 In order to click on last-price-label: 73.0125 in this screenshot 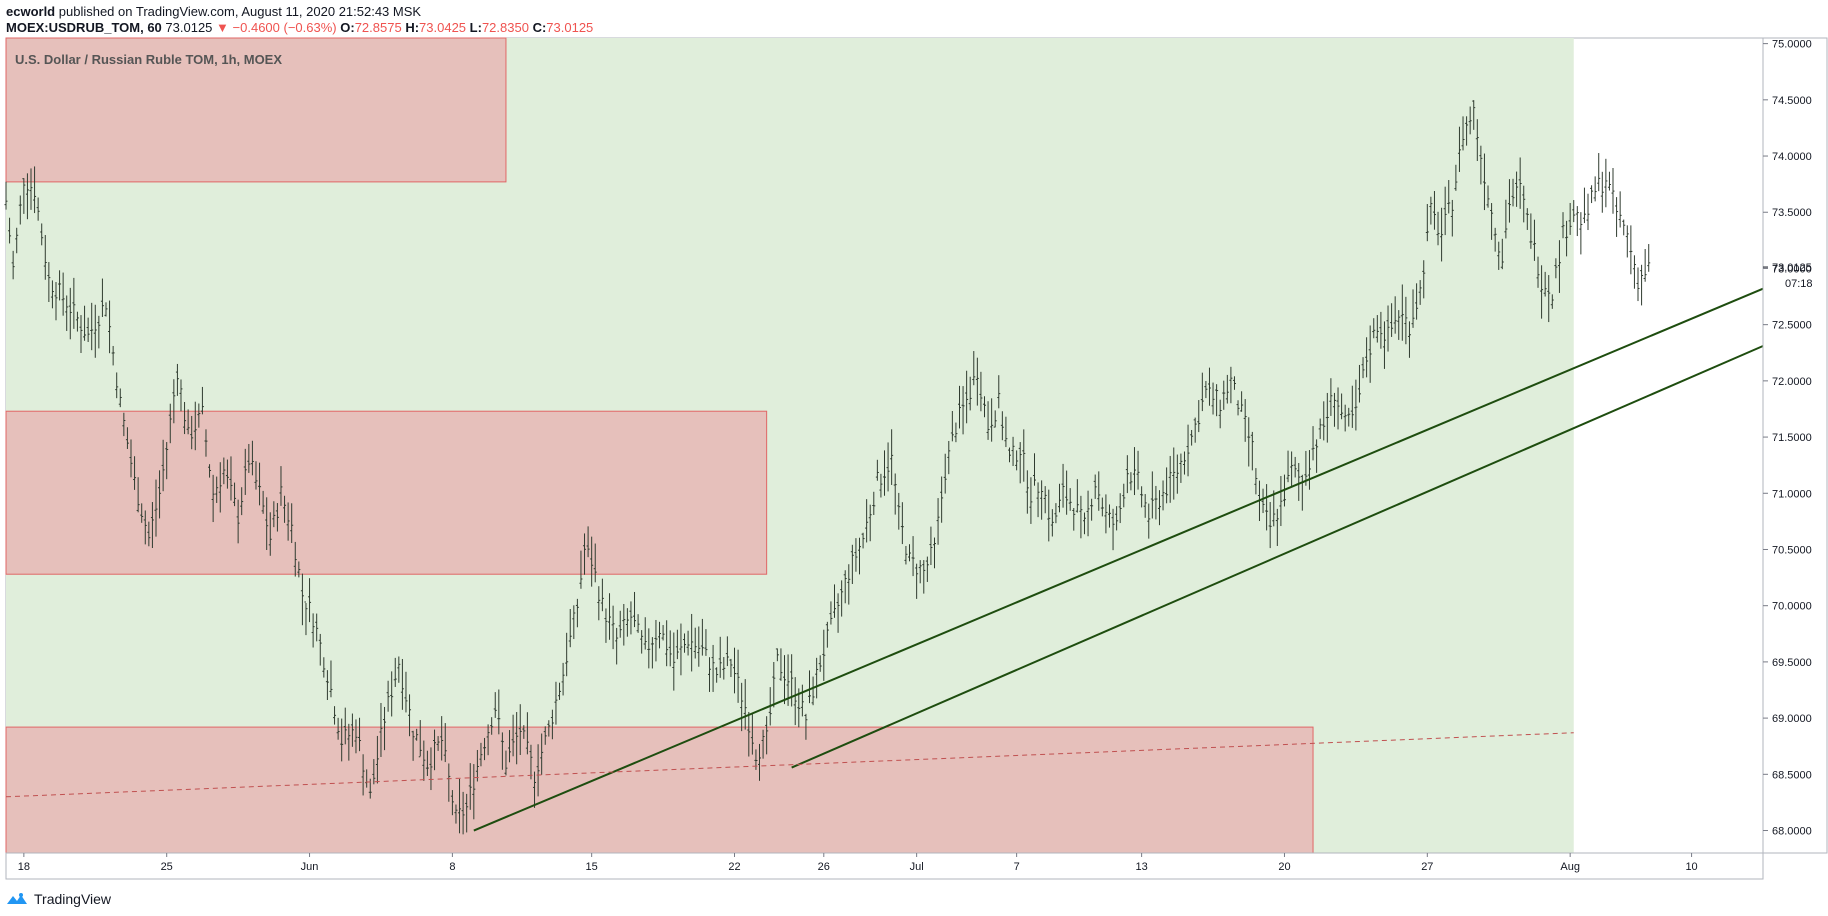, I will do `click(1792, 268)`.